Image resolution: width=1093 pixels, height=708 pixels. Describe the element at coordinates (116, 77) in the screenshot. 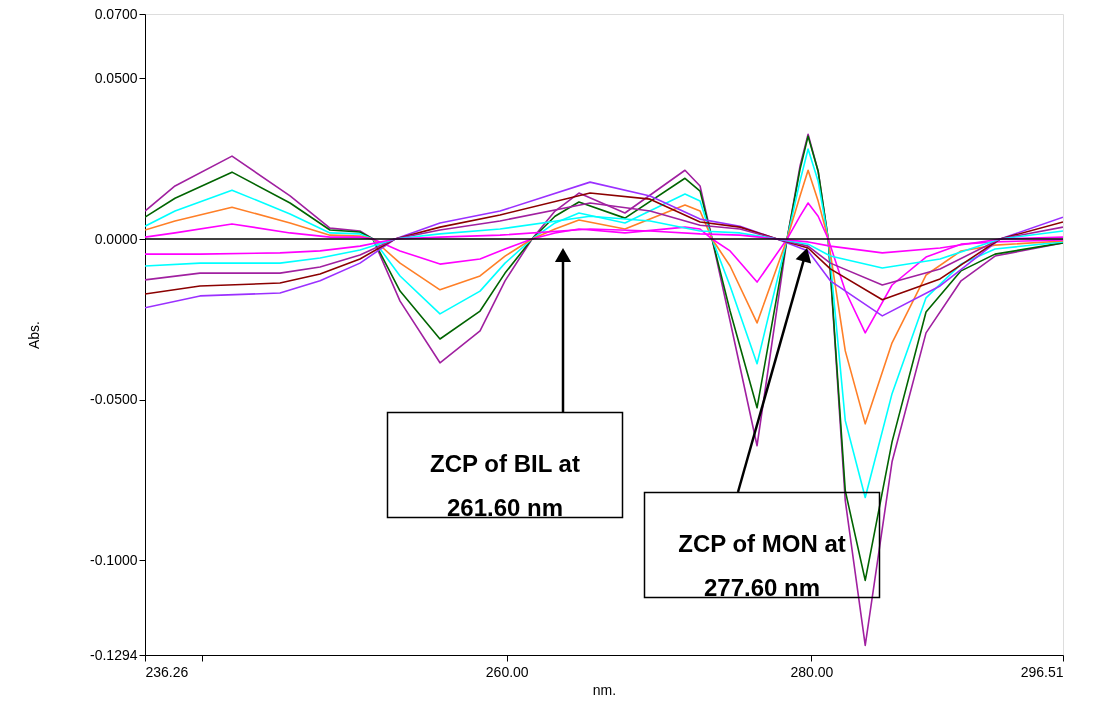

I see `y-tick-label: 0.0500` at that location.